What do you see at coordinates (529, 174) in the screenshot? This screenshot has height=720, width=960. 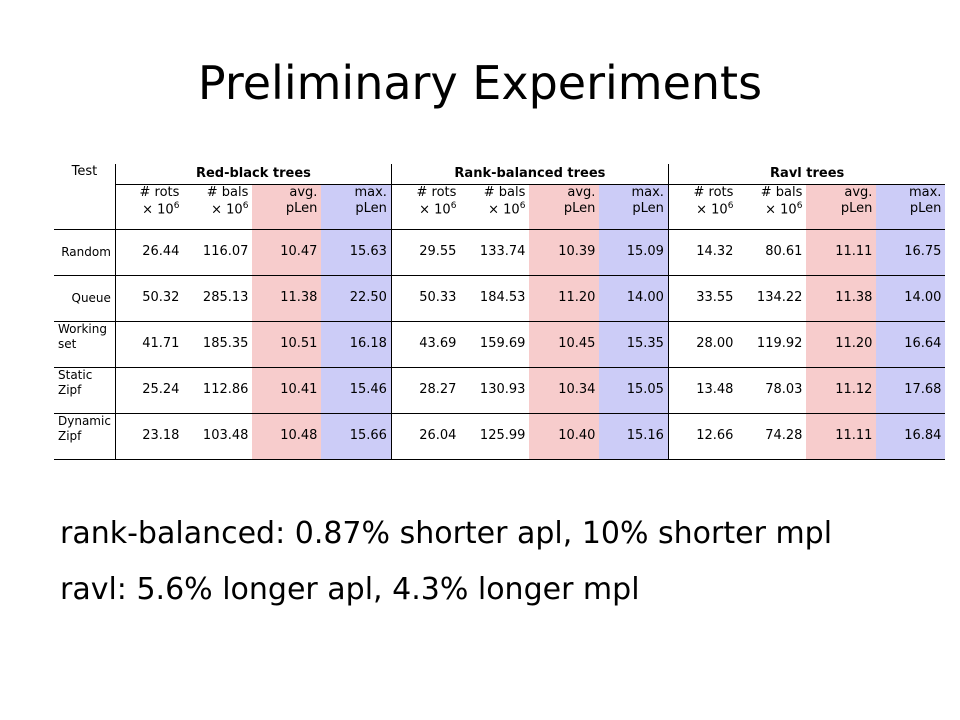 I see `group-rank-balanced: Rank-balanced trees` at bounding box center [529, 174].